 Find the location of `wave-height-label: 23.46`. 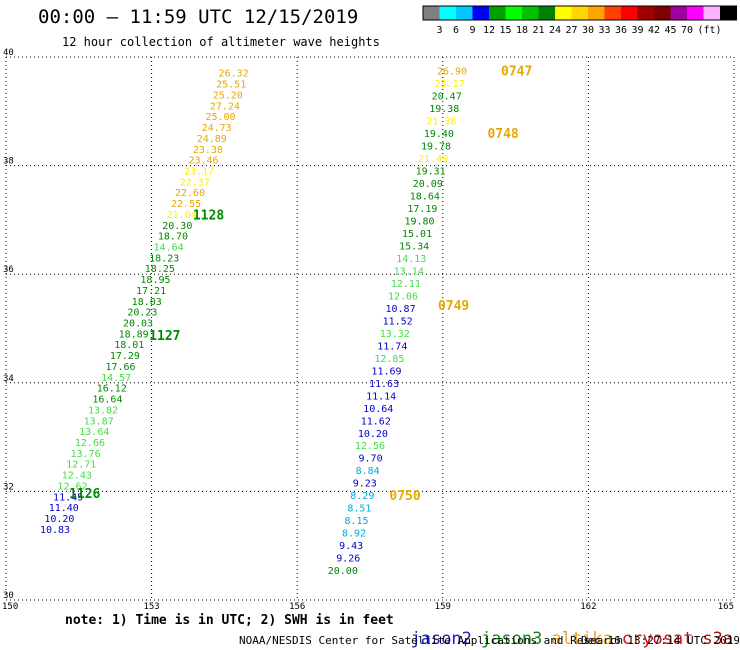

wave-height-label: 23.46 is located at coordinates (203, 161).